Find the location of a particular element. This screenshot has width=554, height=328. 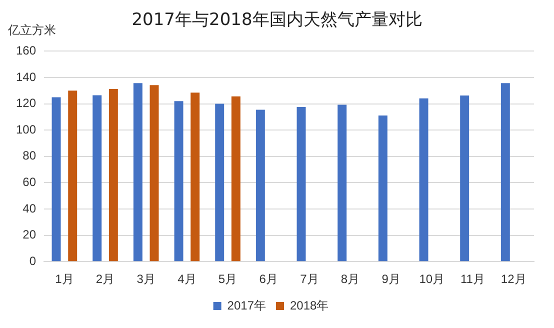

y-tick-label: 100 is located at coordinates (26, 129).